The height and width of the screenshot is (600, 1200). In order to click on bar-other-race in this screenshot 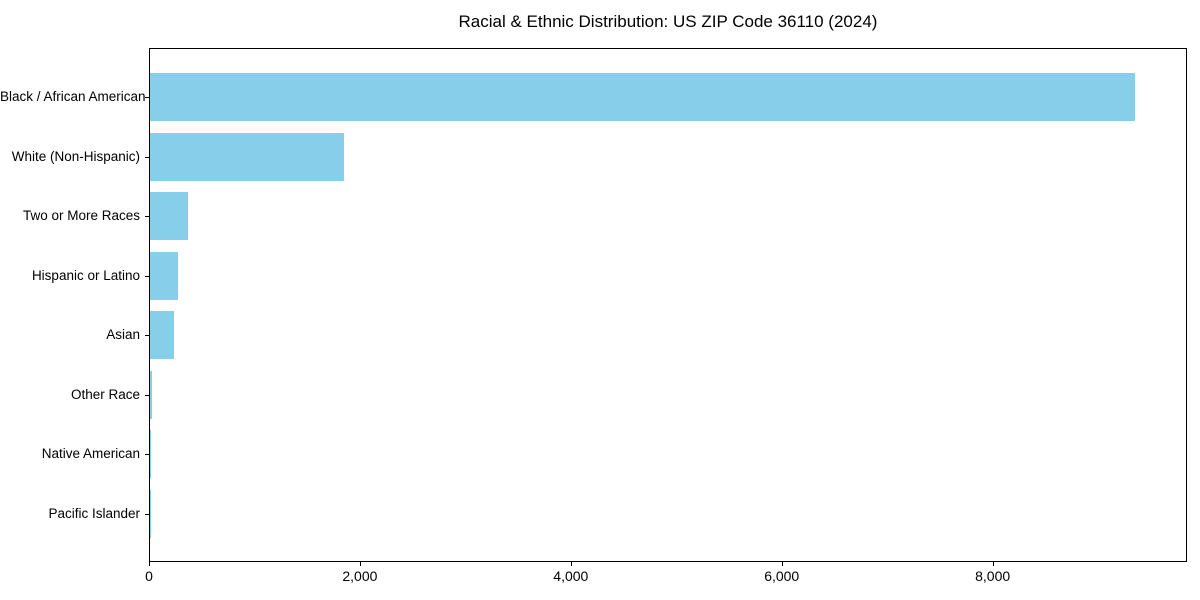, I will do `click(151, 394)`.